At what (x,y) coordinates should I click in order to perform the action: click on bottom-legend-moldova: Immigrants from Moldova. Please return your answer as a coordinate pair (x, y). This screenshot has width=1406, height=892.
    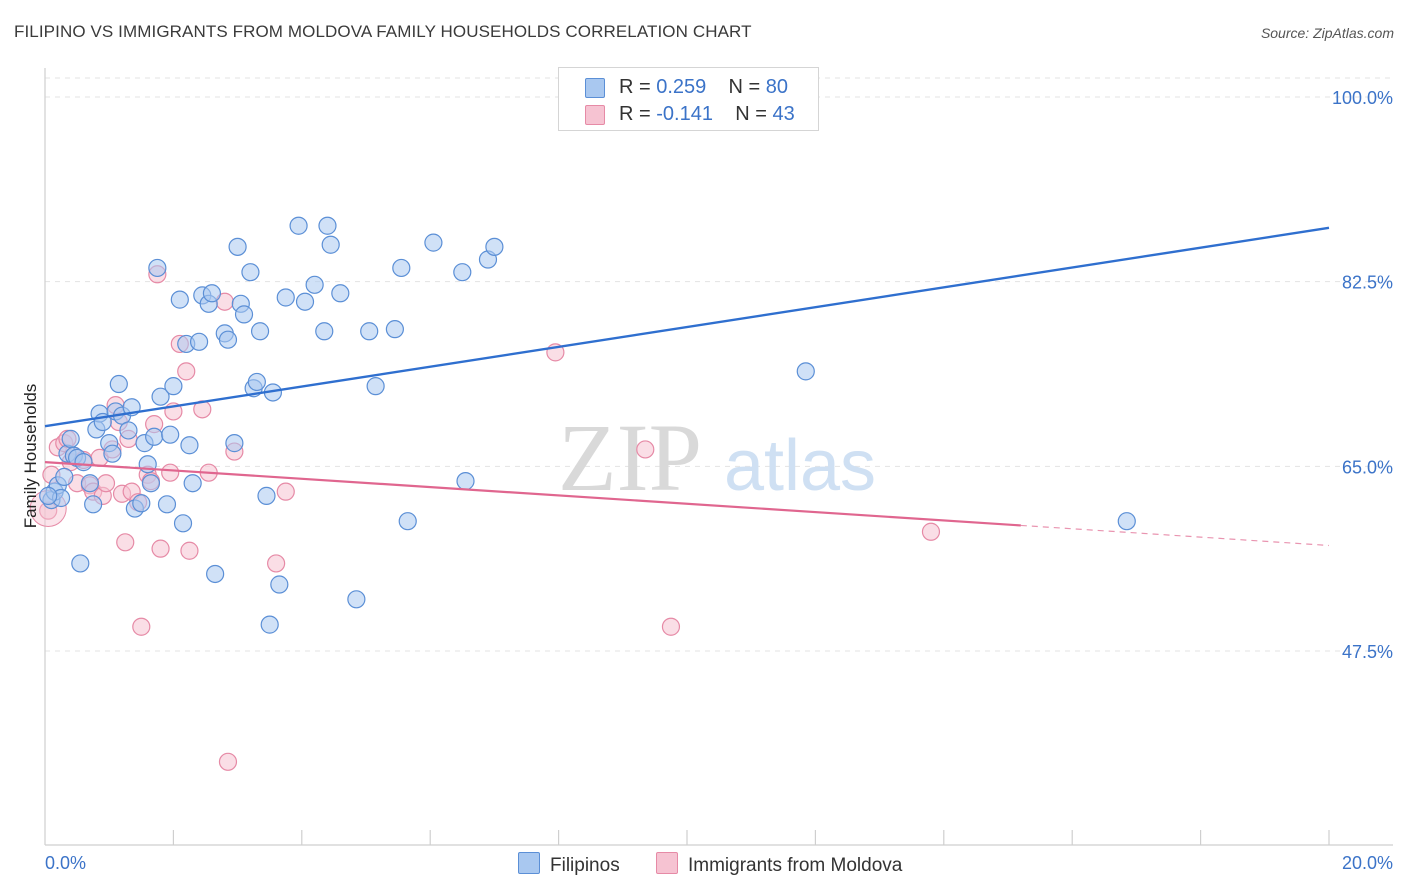
    Looking at the image, I should click on (779, 864).